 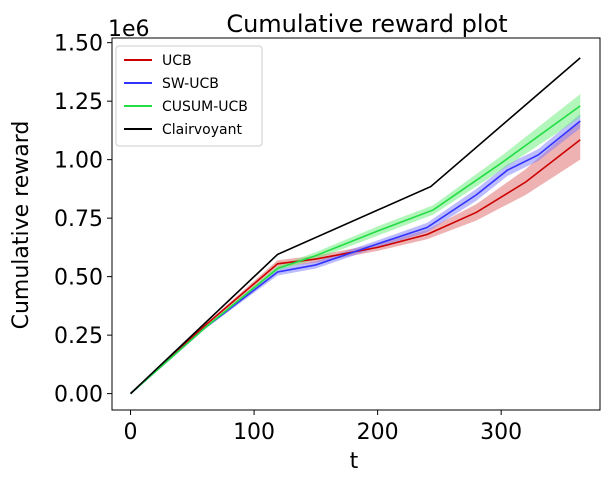 What do you see at coordinates (78, 44) in the screenshot?
I see `y-tick-label: 1.50` at bounding box center [78, 44].